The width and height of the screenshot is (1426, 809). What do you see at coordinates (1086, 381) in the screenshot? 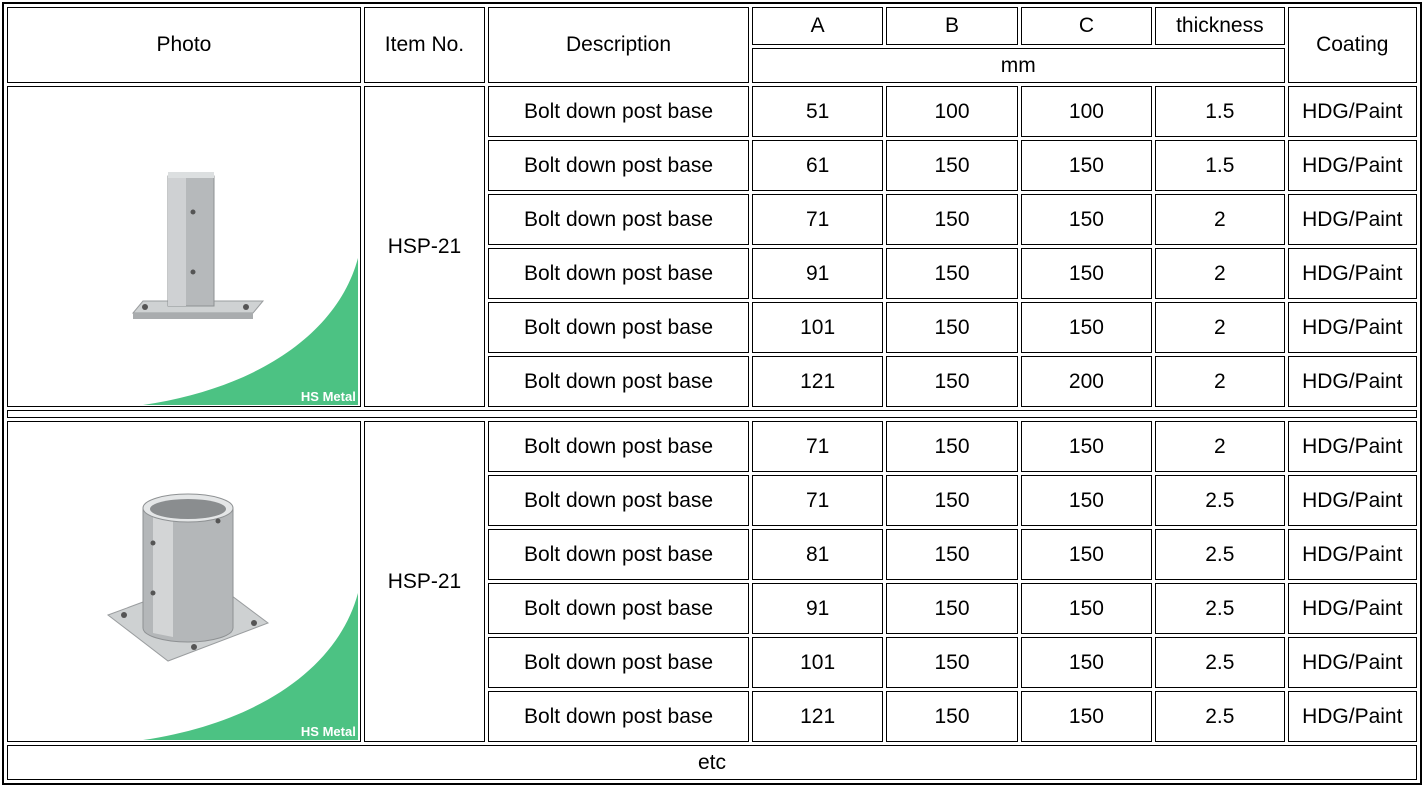
I see `c-cell: 200` at bounding box center [1086, 381].